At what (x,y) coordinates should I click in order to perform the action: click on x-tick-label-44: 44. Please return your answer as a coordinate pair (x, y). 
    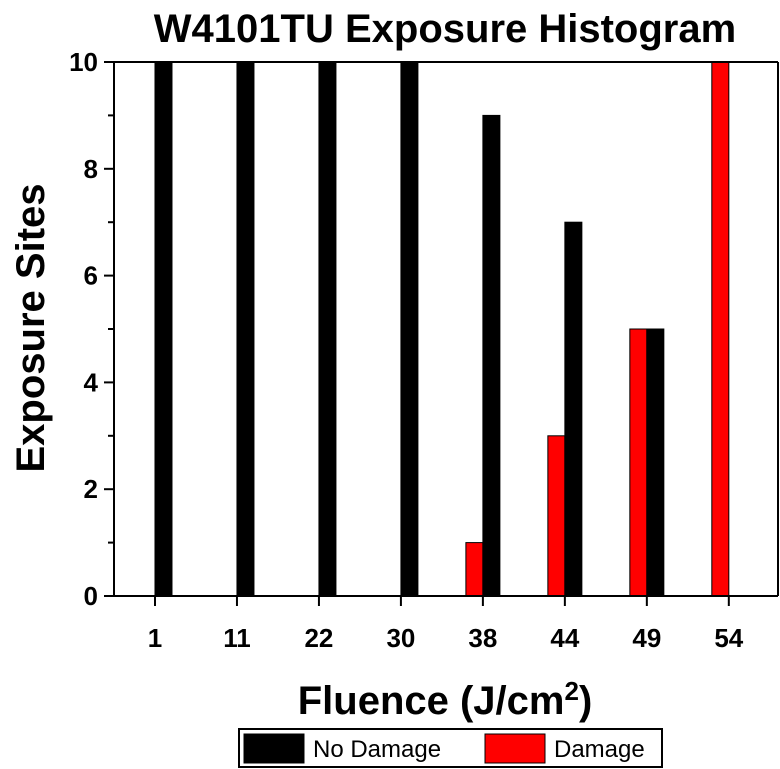
    Looking at the image, I should click on (564, 638).